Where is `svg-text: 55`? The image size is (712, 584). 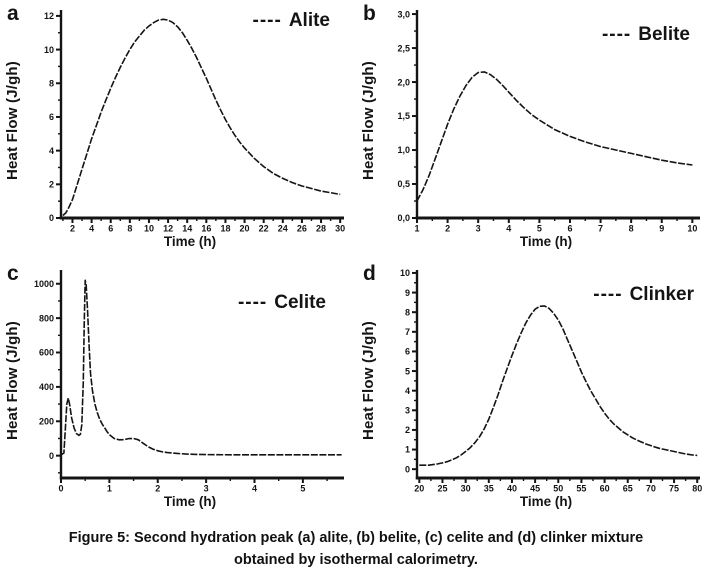
svg-text: 55 is located at coordinates (581, 489).